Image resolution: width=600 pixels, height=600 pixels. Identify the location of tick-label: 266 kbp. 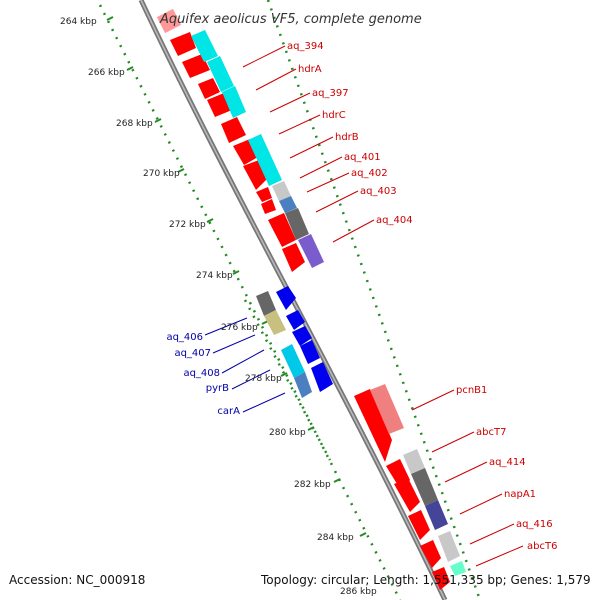
(106, 73).